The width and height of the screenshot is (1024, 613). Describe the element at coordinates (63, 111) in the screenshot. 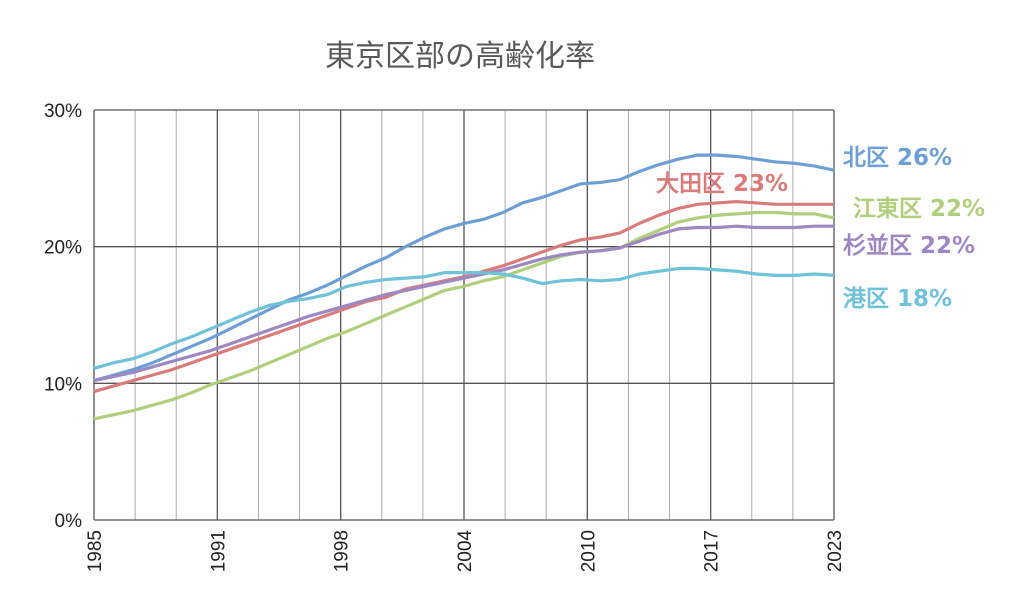

I see `y-tick-label: 30%` at that location.